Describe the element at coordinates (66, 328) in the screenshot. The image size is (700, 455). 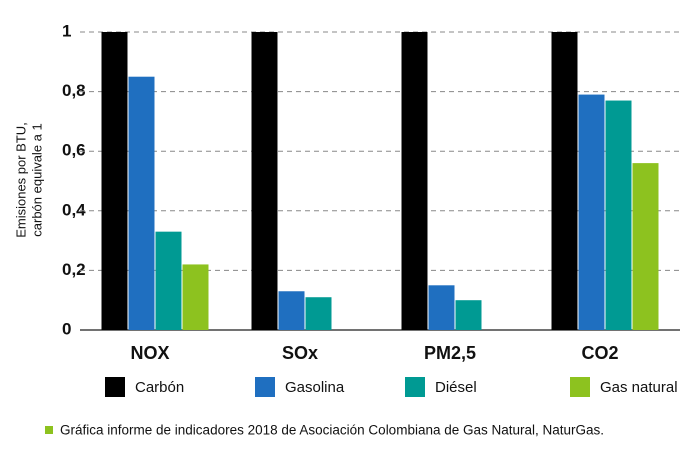
I see `y-tick-label: 0` at that location.